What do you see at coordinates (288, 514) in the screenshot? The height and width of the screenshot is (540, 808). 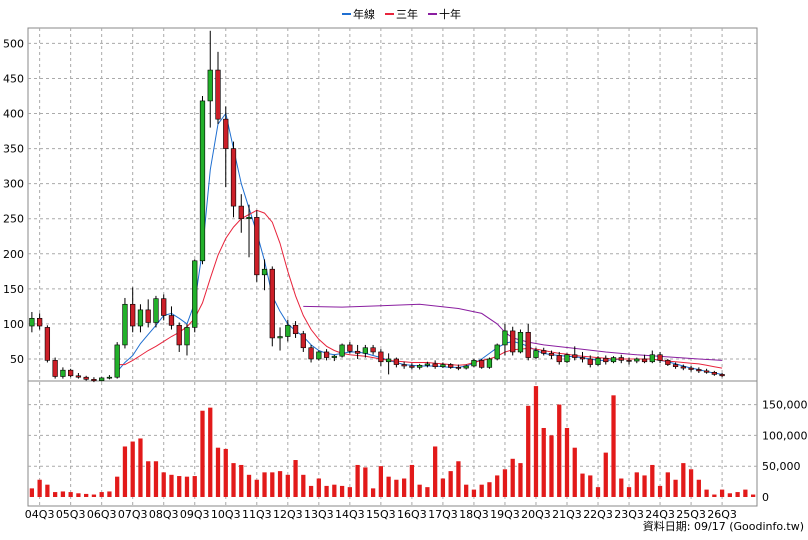 I see `x-tick-label: 12Q3` at bounding box center [288, 514].